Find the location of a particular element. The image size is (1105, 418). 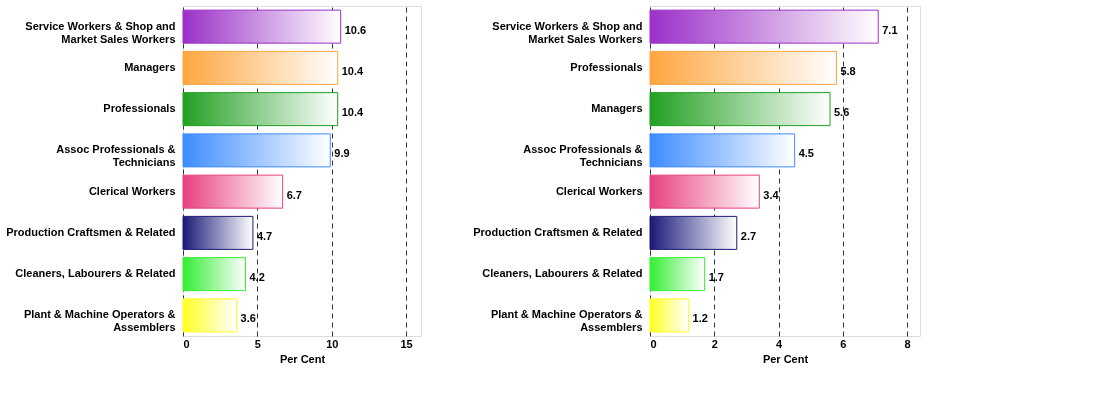

data-label: 1.2 is located at coordinates (700, 318).